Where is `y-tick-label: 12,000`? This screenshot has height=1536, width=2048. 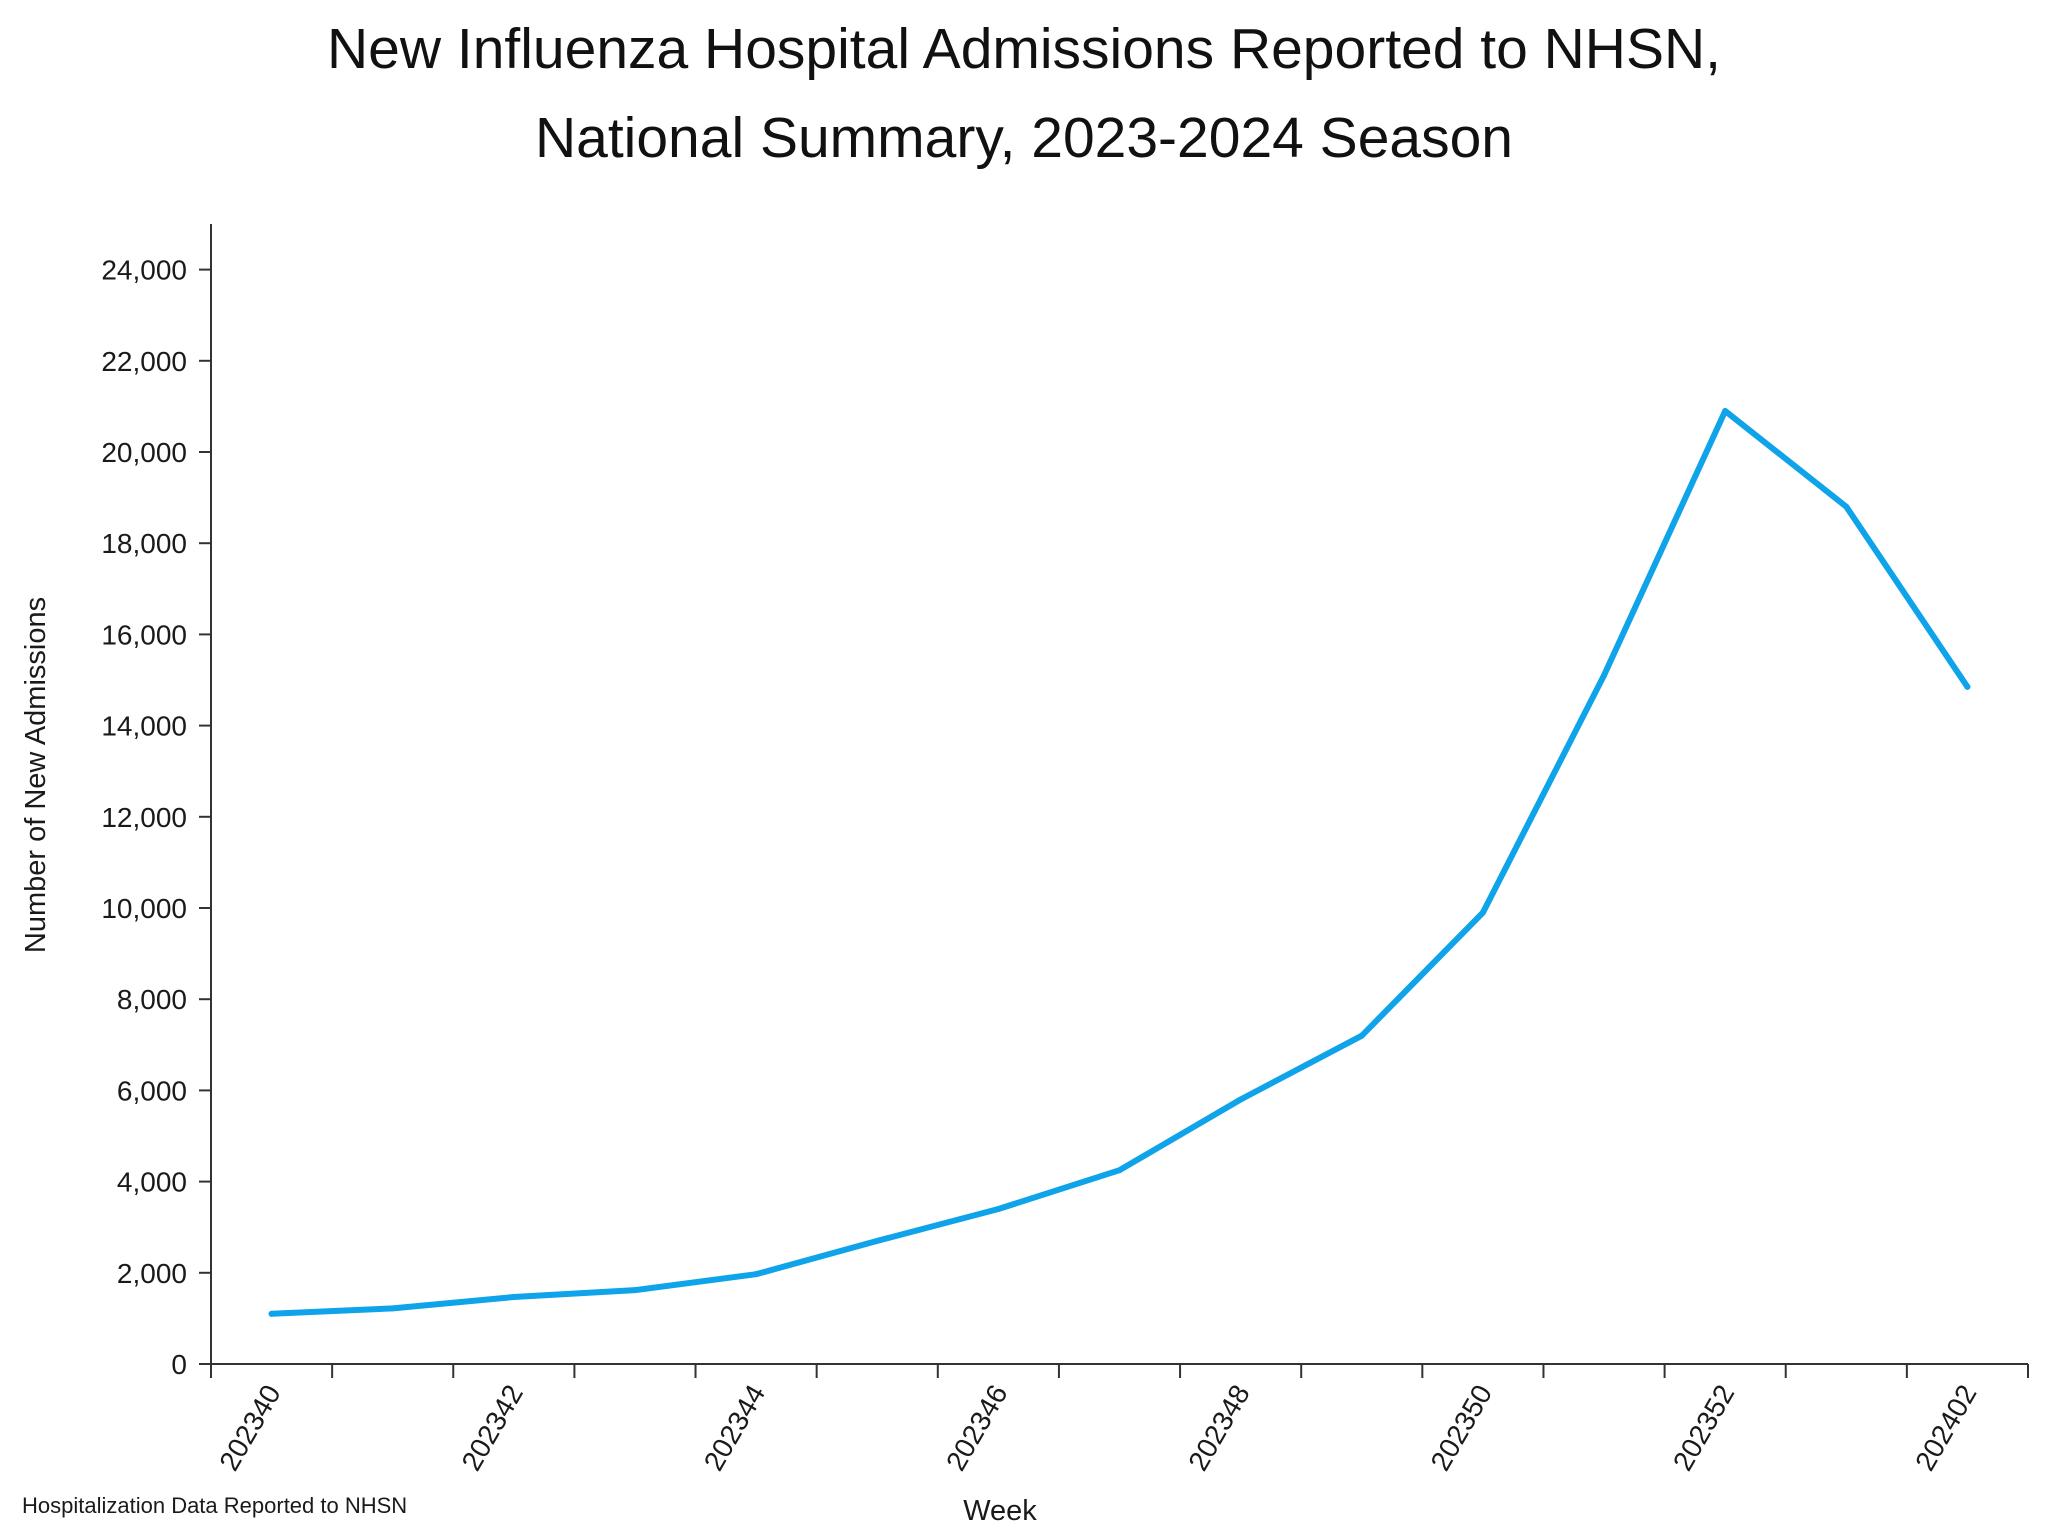 y-tick-label: 12,000 is located at coordinates (144, 817).